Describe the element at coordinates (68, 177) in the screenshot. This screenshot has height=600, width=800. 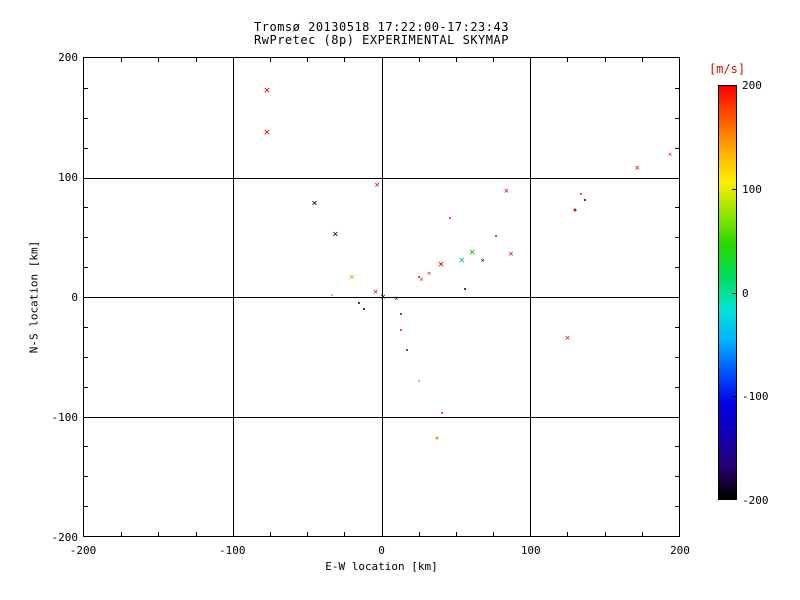
I see `y-tick-label: 100` at that location.